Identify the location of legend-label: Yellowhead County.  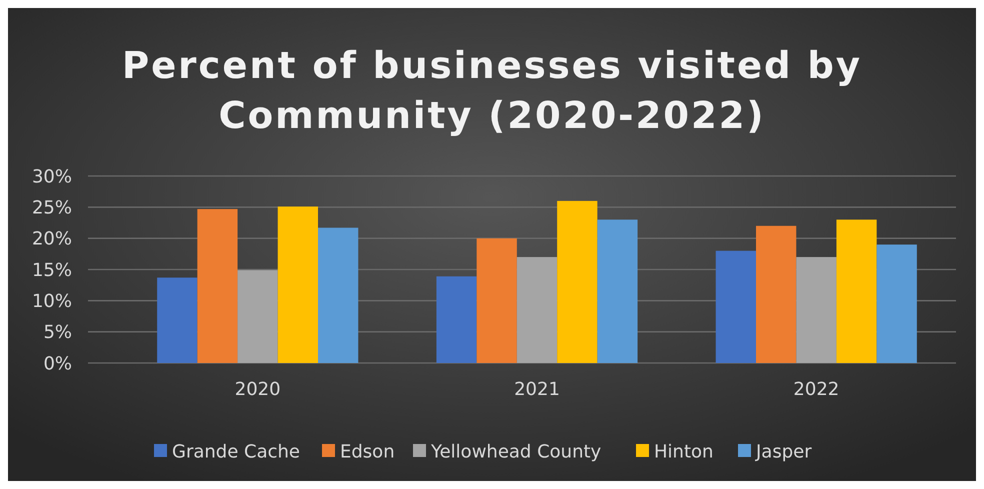
(516, 451).